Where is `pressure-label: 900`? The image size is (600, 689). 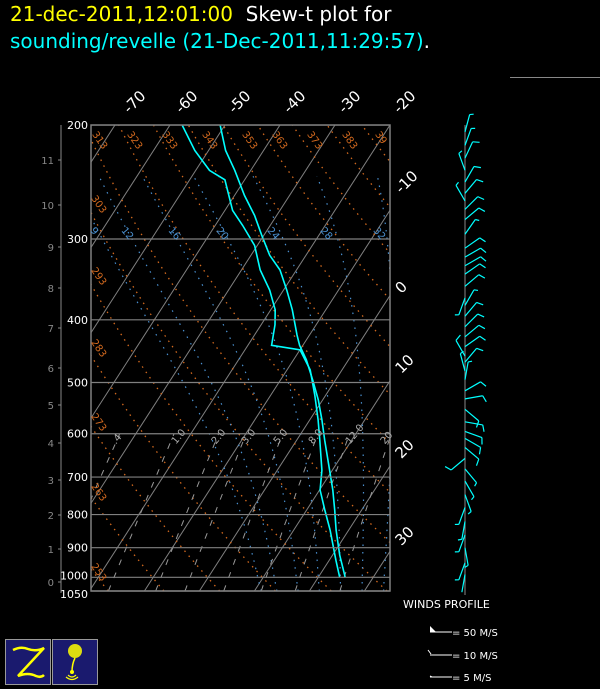
pressure-label: 900 is located at coordinates (77, 548).